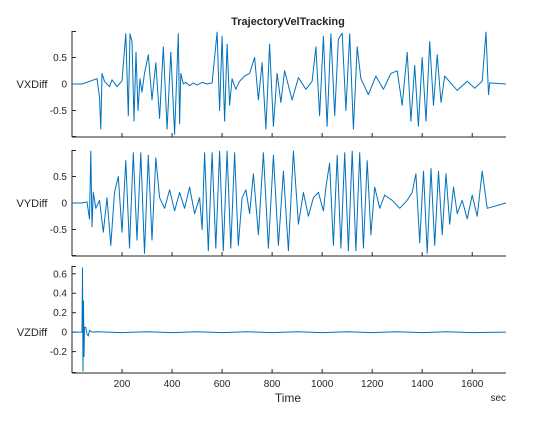  I want to click on y-axis-label: VYDiff, so click(33, 204).